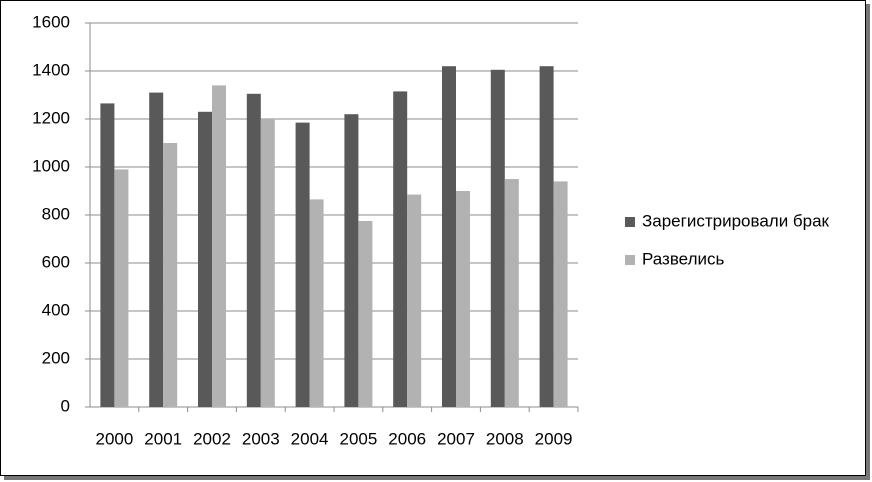  What do you see at coordinates (163, 438) in the screenshot?
I see `x-tick-label: 2001` at bounding box center [163, 438].